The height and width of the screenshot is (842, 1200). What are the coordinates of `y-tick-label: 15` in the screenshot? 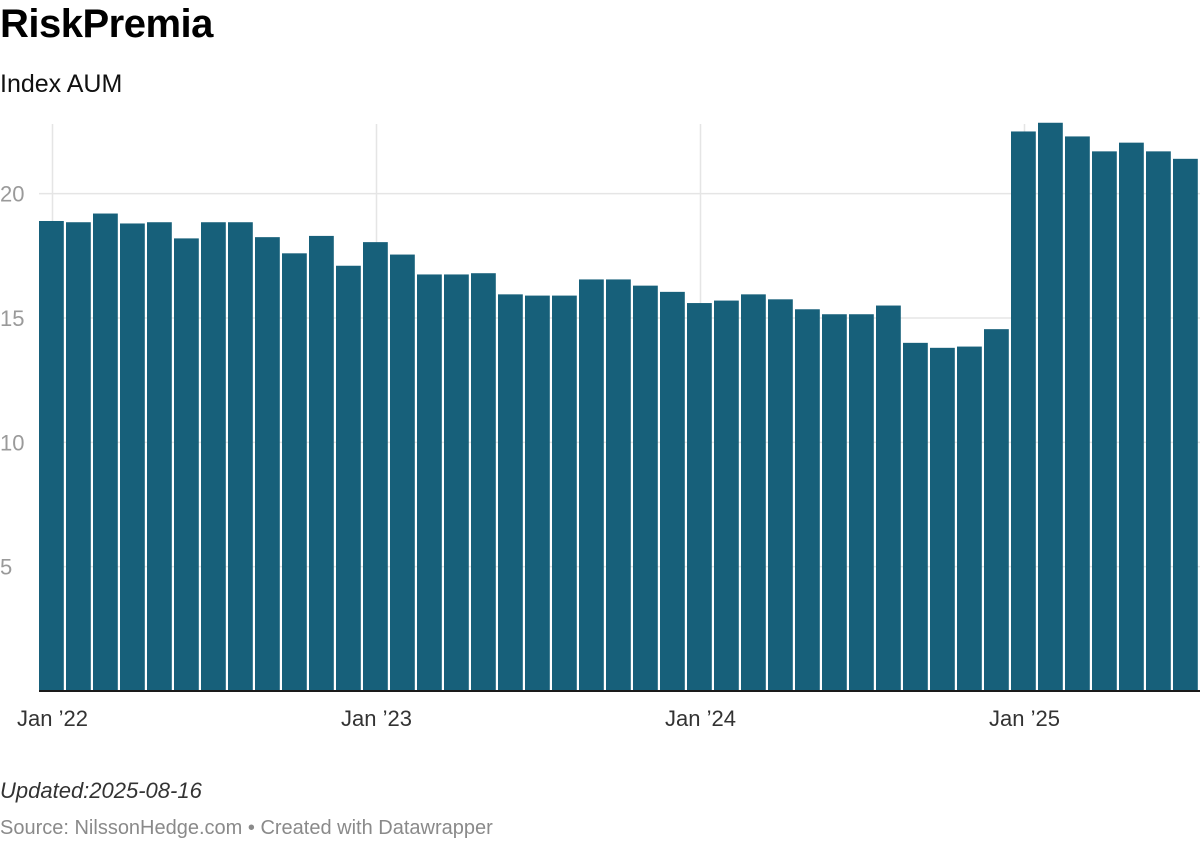 It's located at (12, 318).